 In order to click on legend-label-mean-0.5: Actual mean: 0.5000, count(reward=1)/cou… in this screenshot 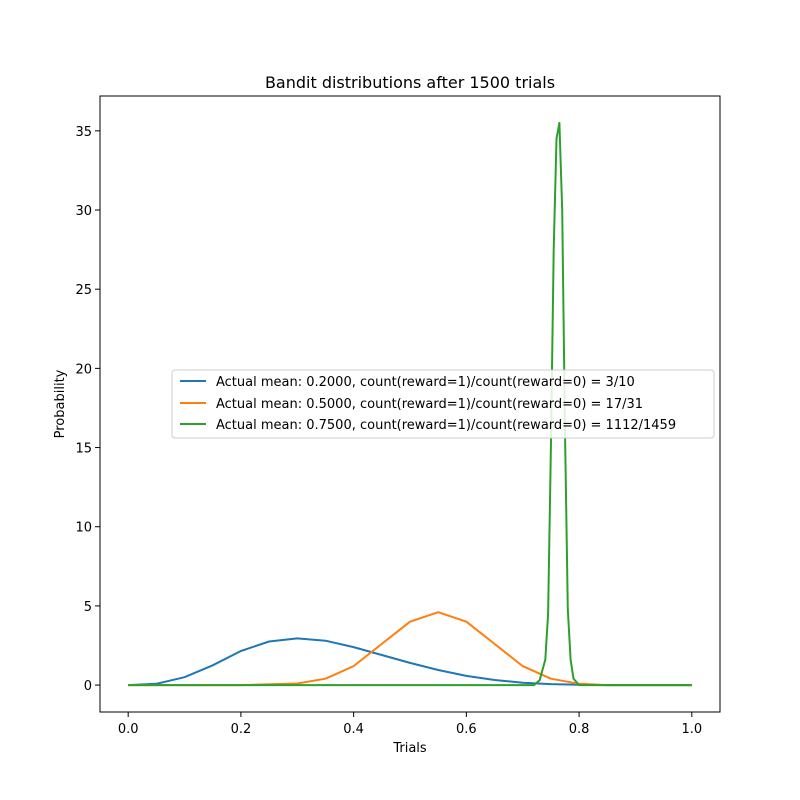, I will do `click(429, 404)`.